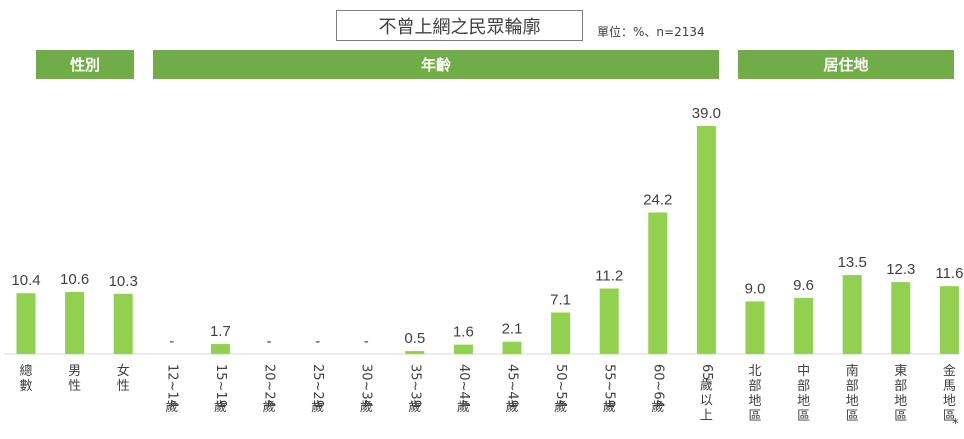 The height and width of the screenshot is (439, 964). Describe the element at coordinates (949, 386) in the screenshot. I see `svg-text: 馬` at that location.